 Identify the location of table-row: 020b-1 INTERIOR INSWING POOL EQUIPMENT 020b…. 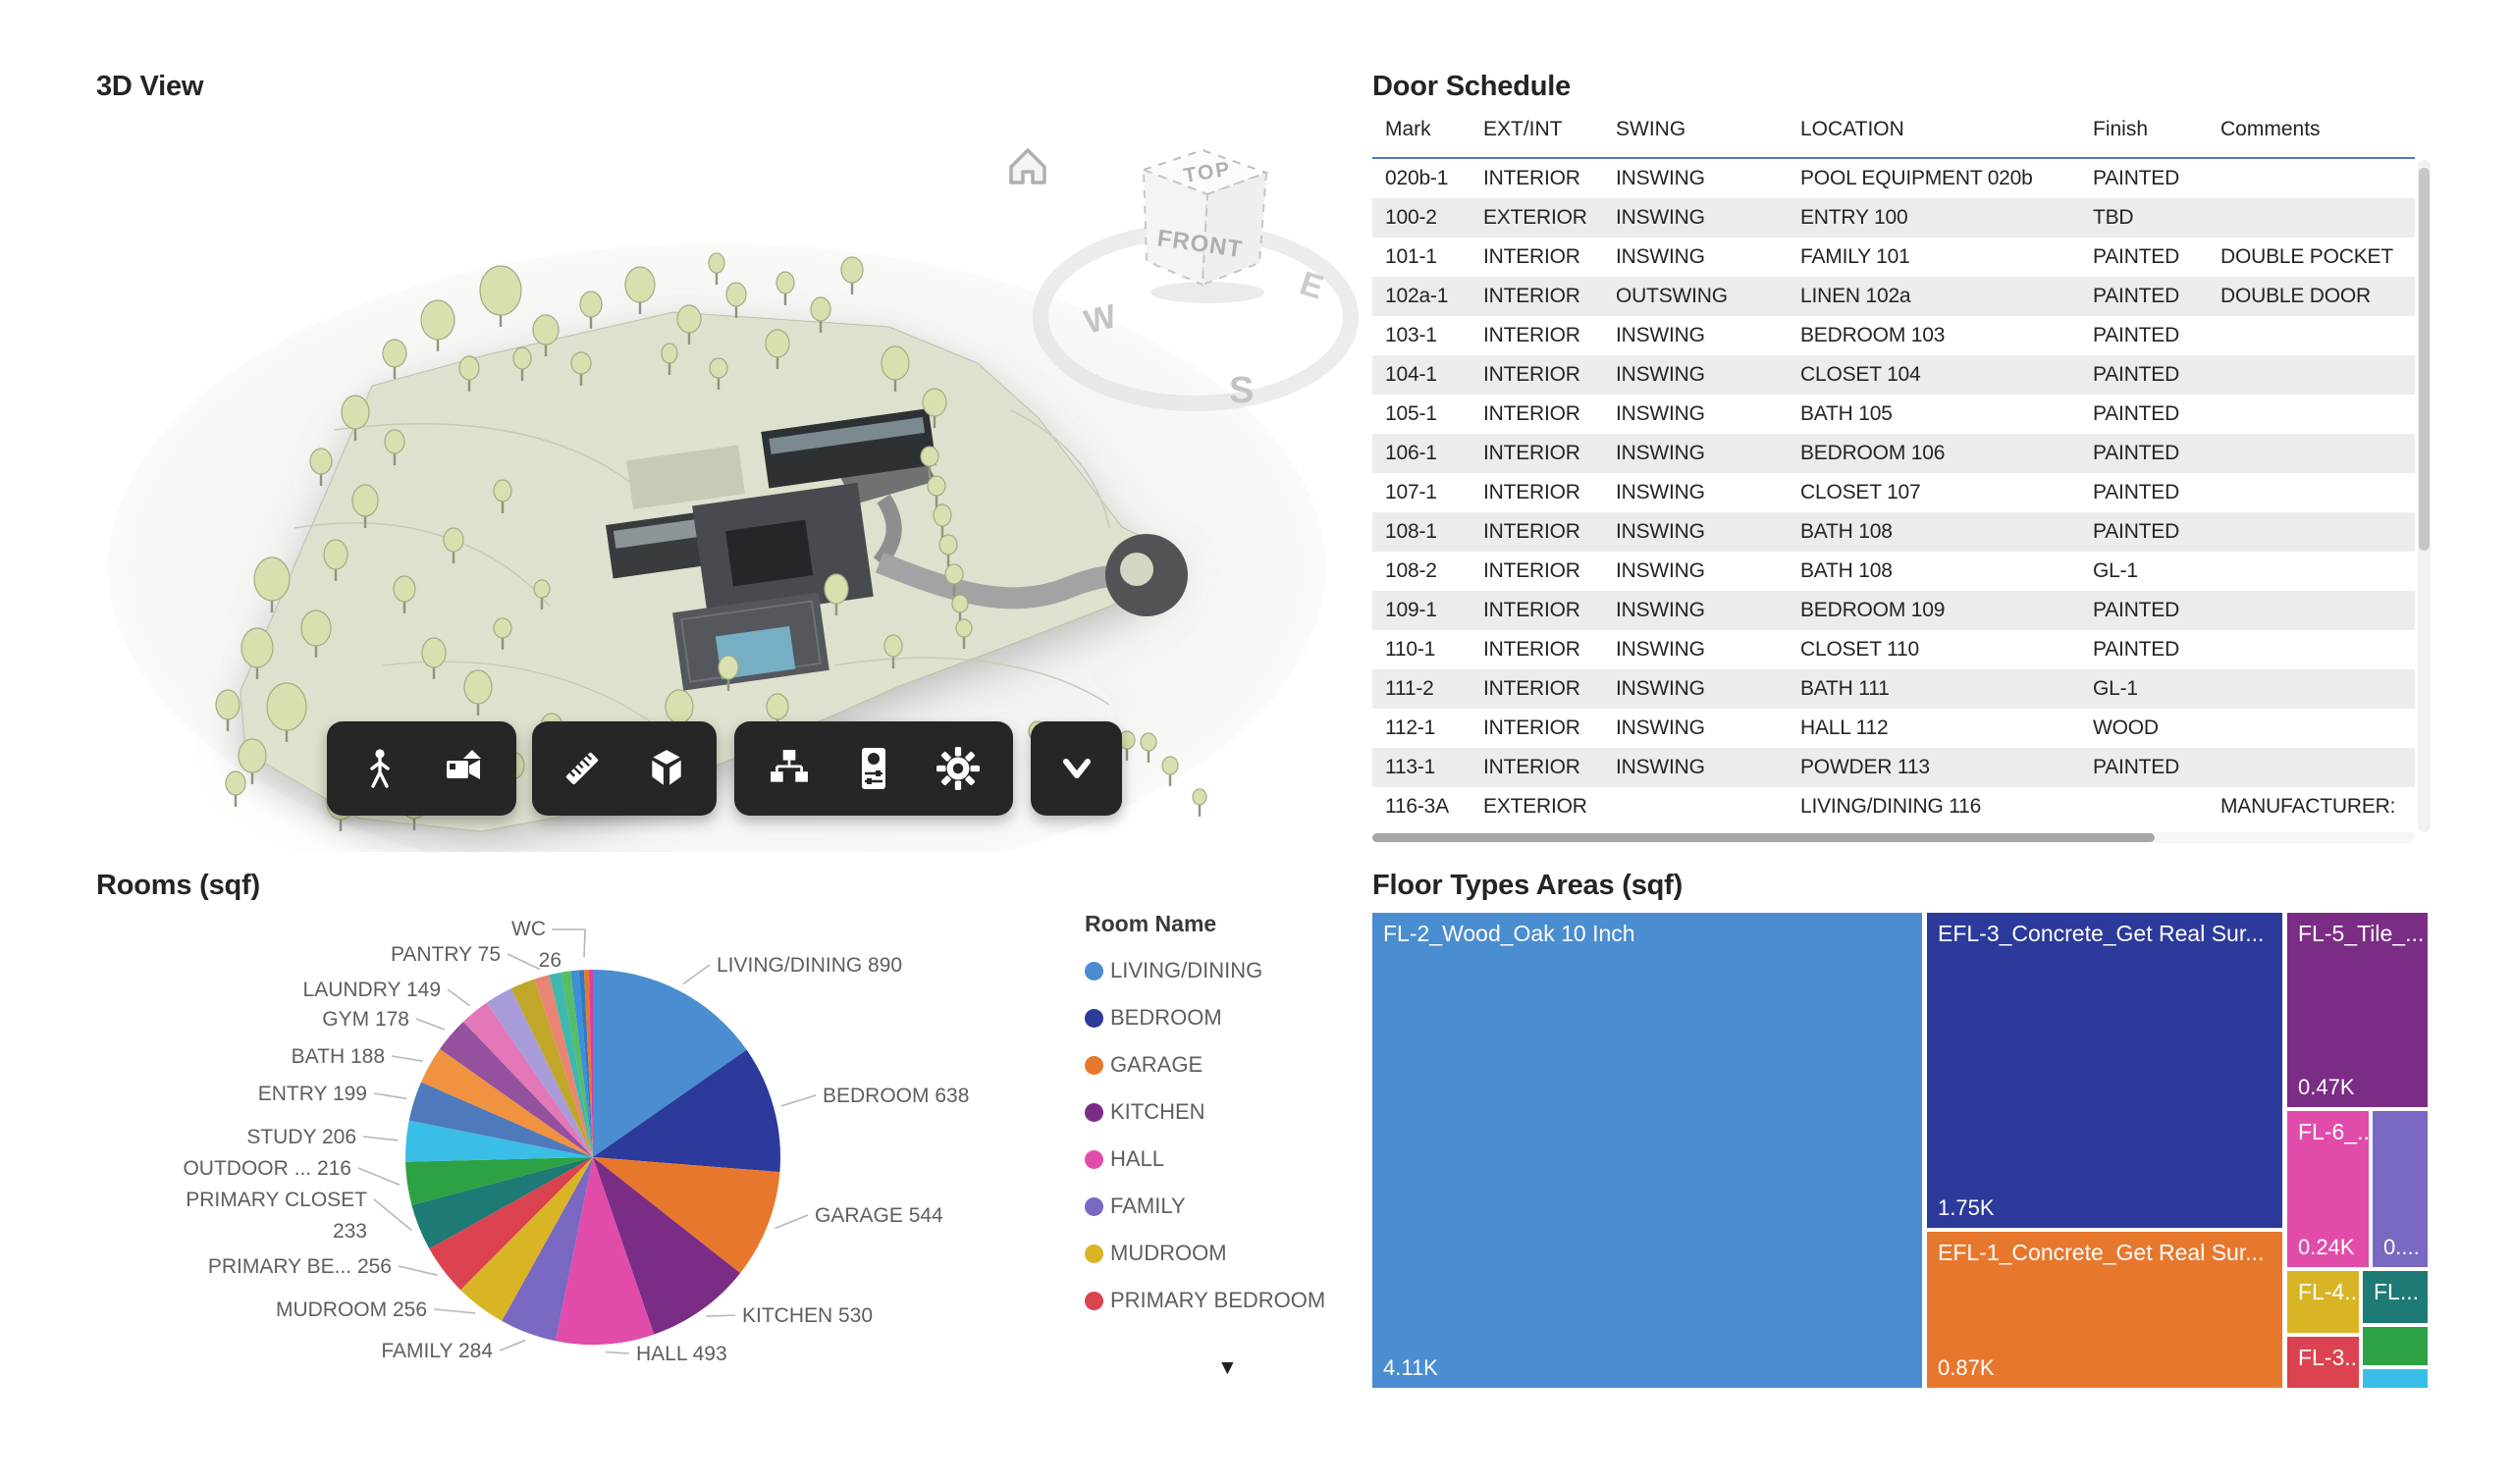
(1894, 178).